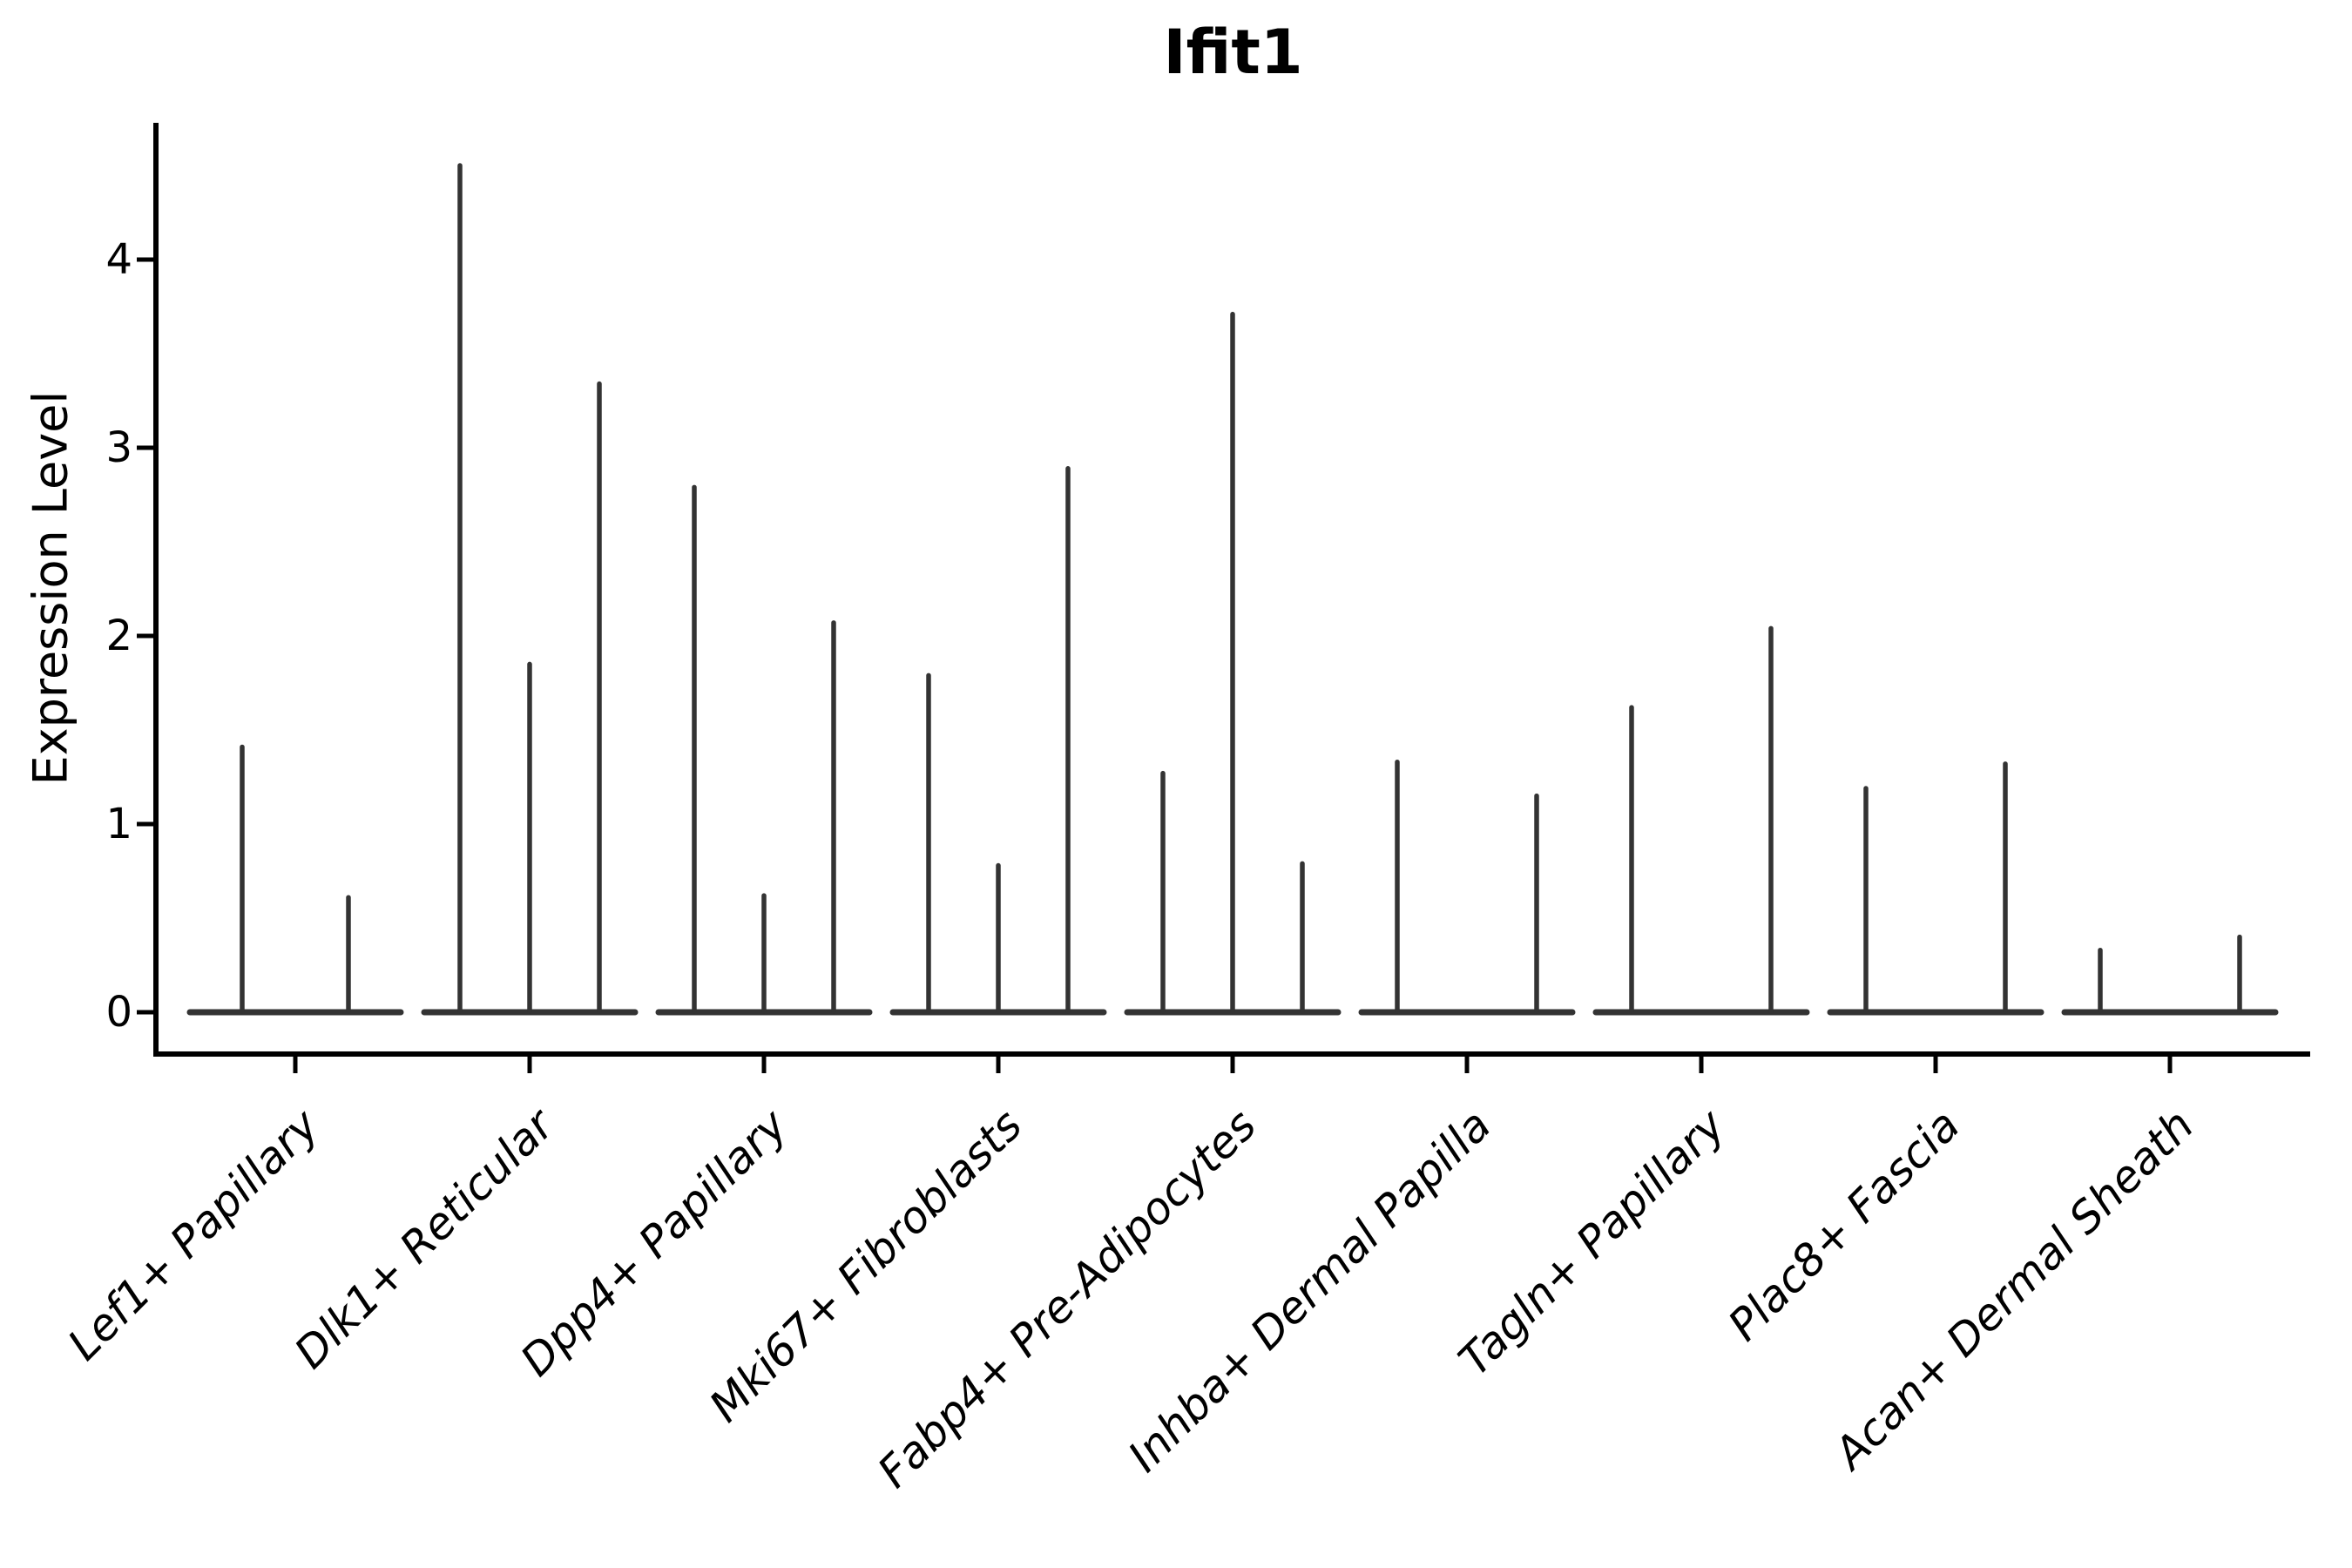 This screenshot has height=1568, width=2352. What do you see at coordinates (1233, 52) in the screenshot?
I see `chart-title: Ifit1` at bounding box center [1233, 52].